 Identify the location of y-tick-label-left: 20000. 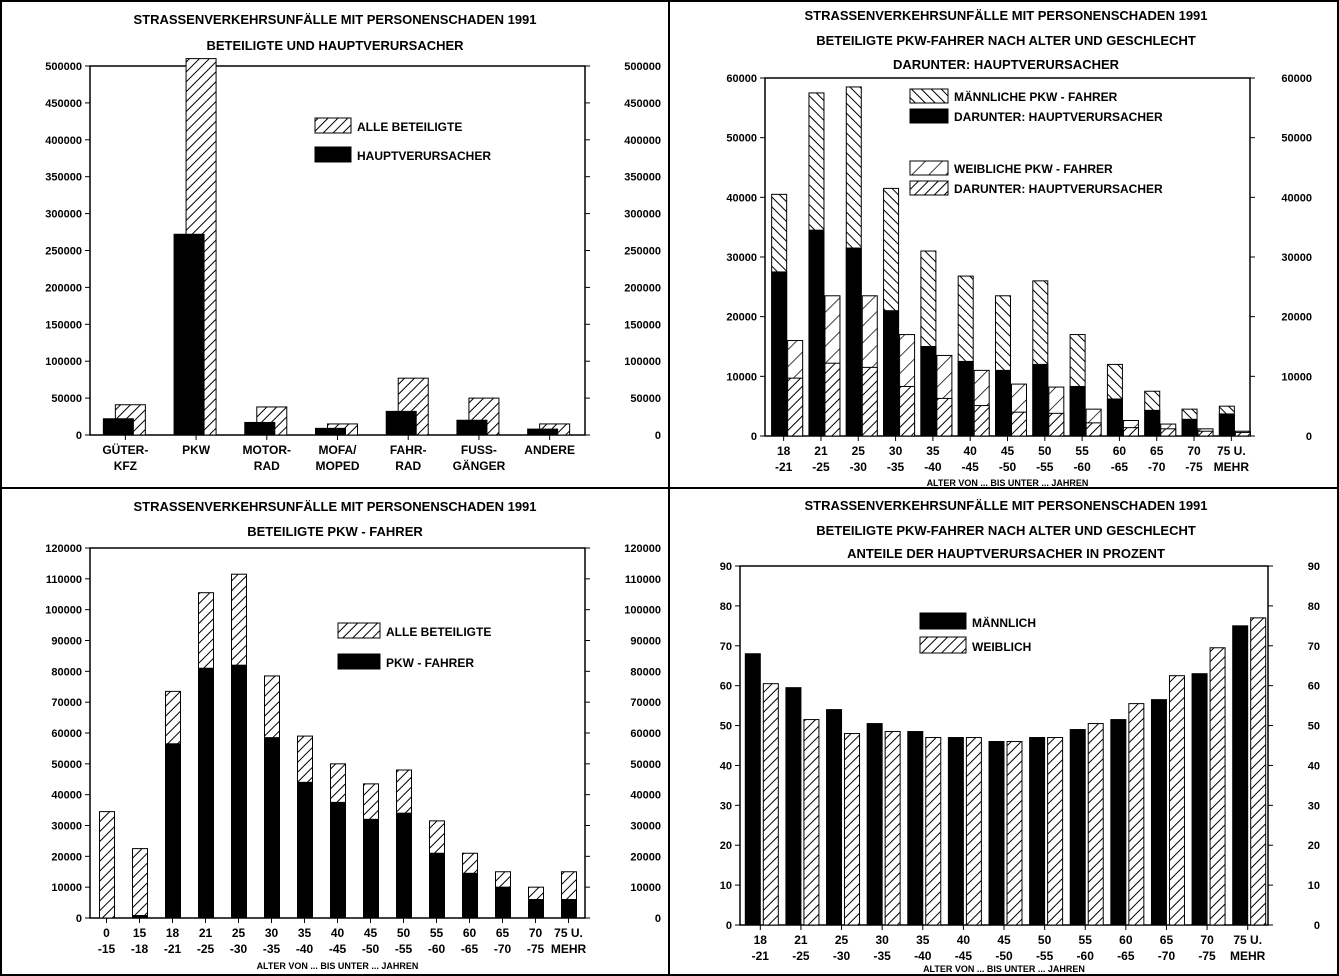
(66, 857).